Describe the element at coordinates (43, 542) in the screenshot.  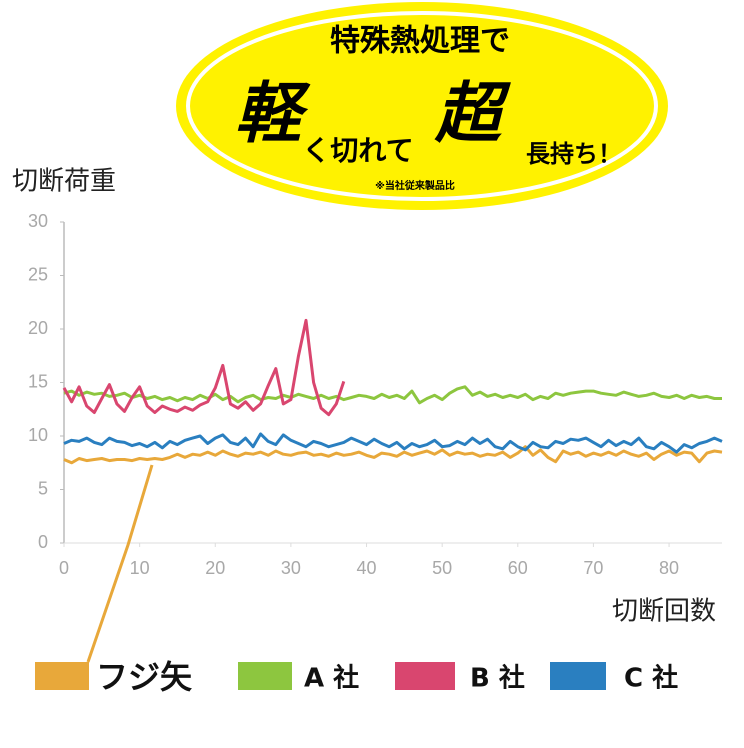
I see `y-tick-label: 0` at that location.